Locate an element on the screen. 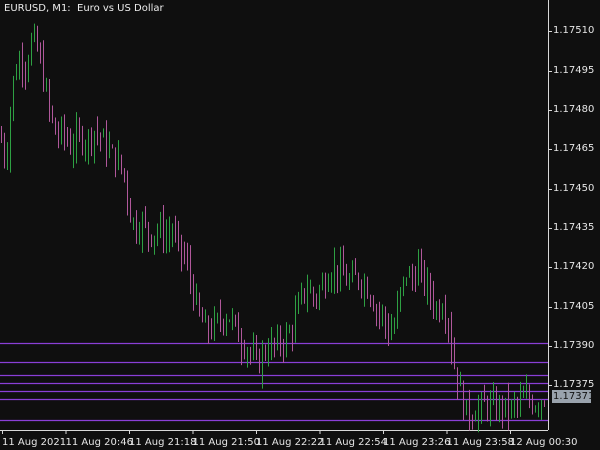 The height and width of the screenshot is (450, 600). time-tick-label: 11 Aug 22:22 is located at coordinates (290, 442).